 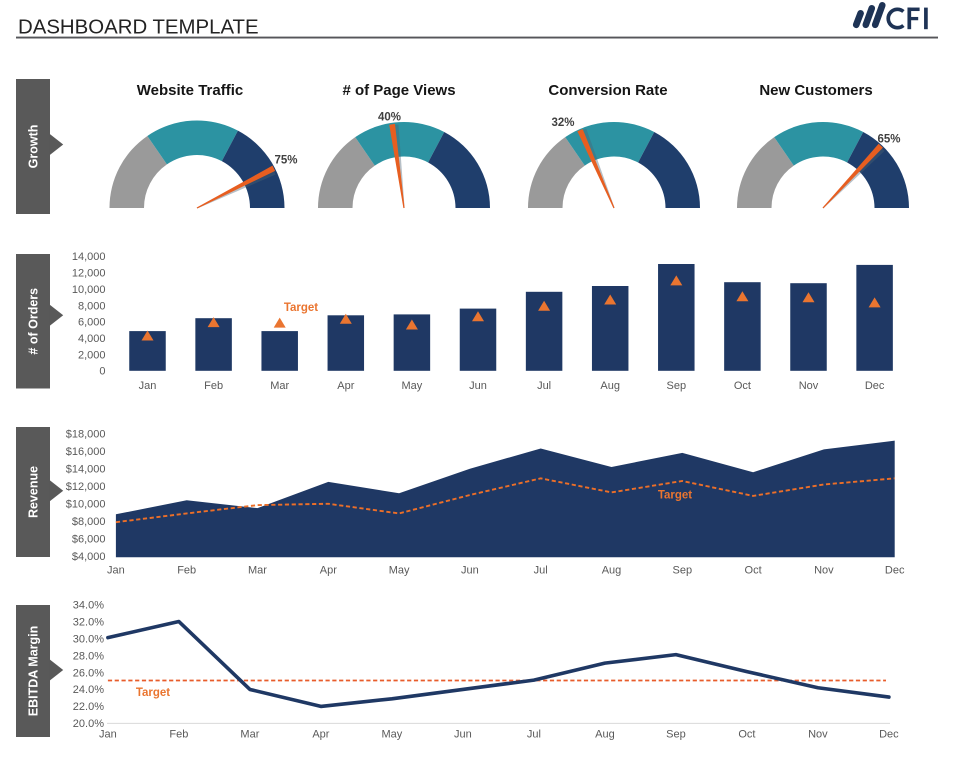 I want to click on svg-text: Growth, so click(x=34, y=147).